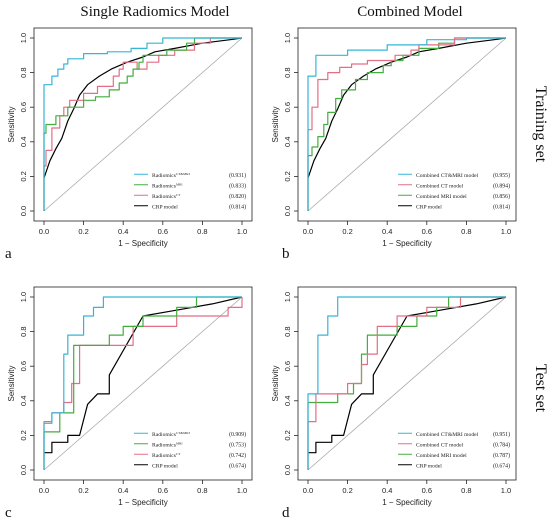 This screenshot has height=521, width=550. What do you see at coordinates (286, 513) in the screenshot?
I see `panel-letter-d: d` at bounding box center [286, 513].